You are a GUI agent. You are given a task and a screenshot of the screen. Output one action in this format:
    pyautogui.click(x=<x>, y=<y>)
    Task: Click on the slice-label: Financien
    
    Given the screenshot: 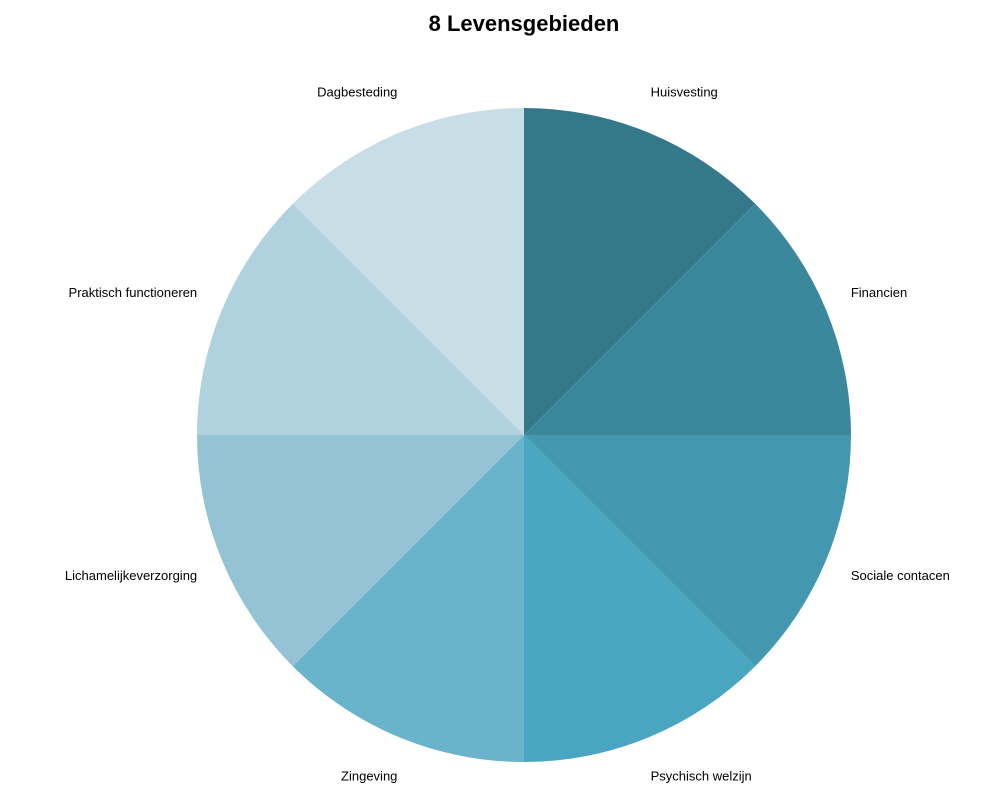 What is the action you would take?
    pyautogui.click(x=879, y=292)
    